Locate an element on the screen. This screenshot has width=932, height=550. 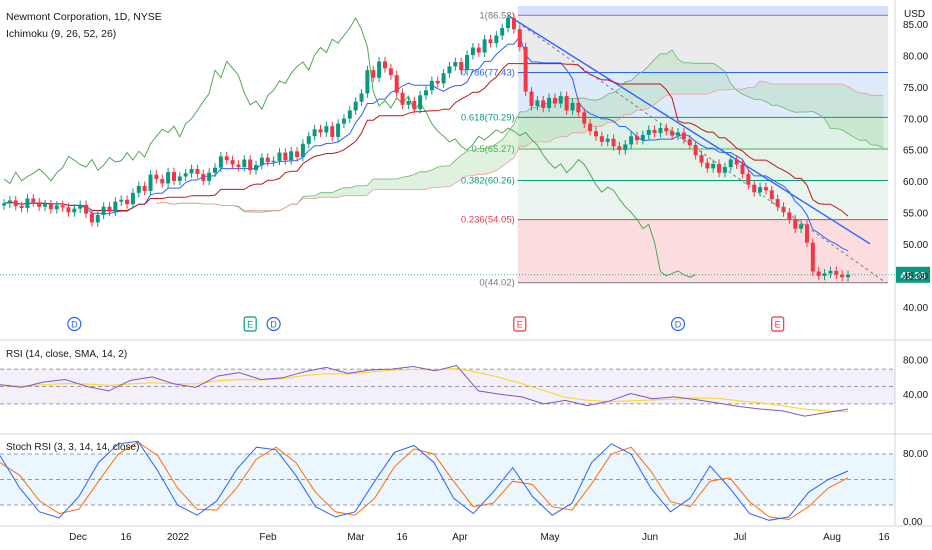
rsi-panel is located at coordinates (447, 391).